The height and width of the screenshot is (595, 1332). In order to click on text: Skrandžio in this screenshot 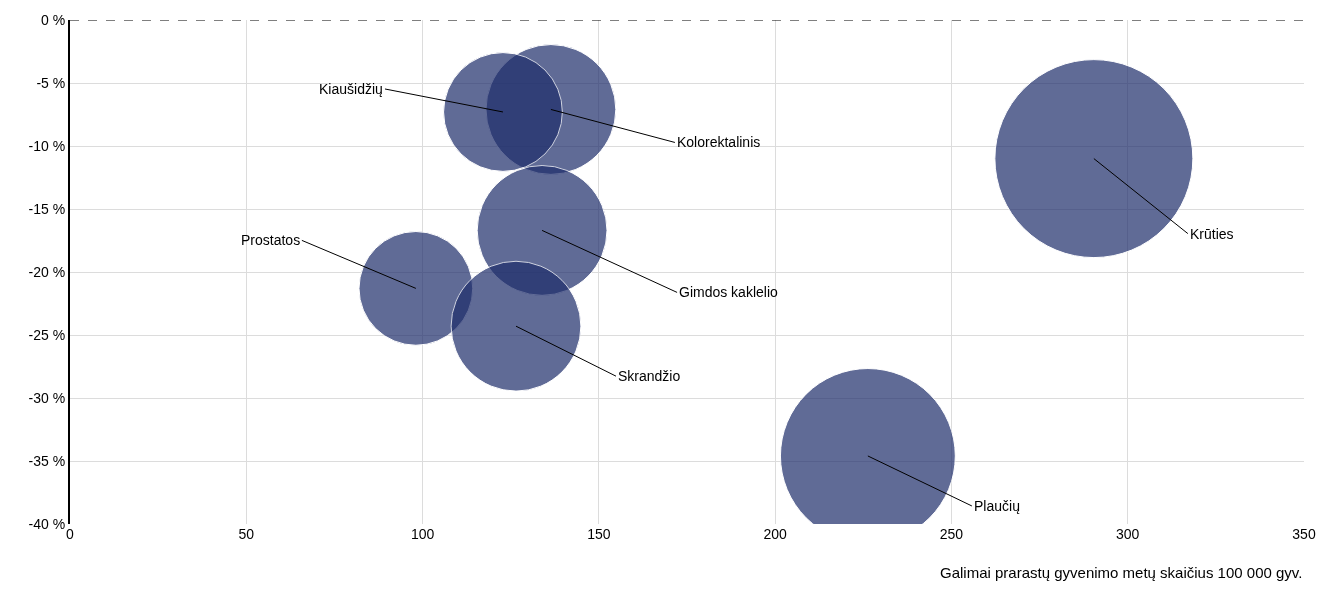, I will do `click(649, 376)`.